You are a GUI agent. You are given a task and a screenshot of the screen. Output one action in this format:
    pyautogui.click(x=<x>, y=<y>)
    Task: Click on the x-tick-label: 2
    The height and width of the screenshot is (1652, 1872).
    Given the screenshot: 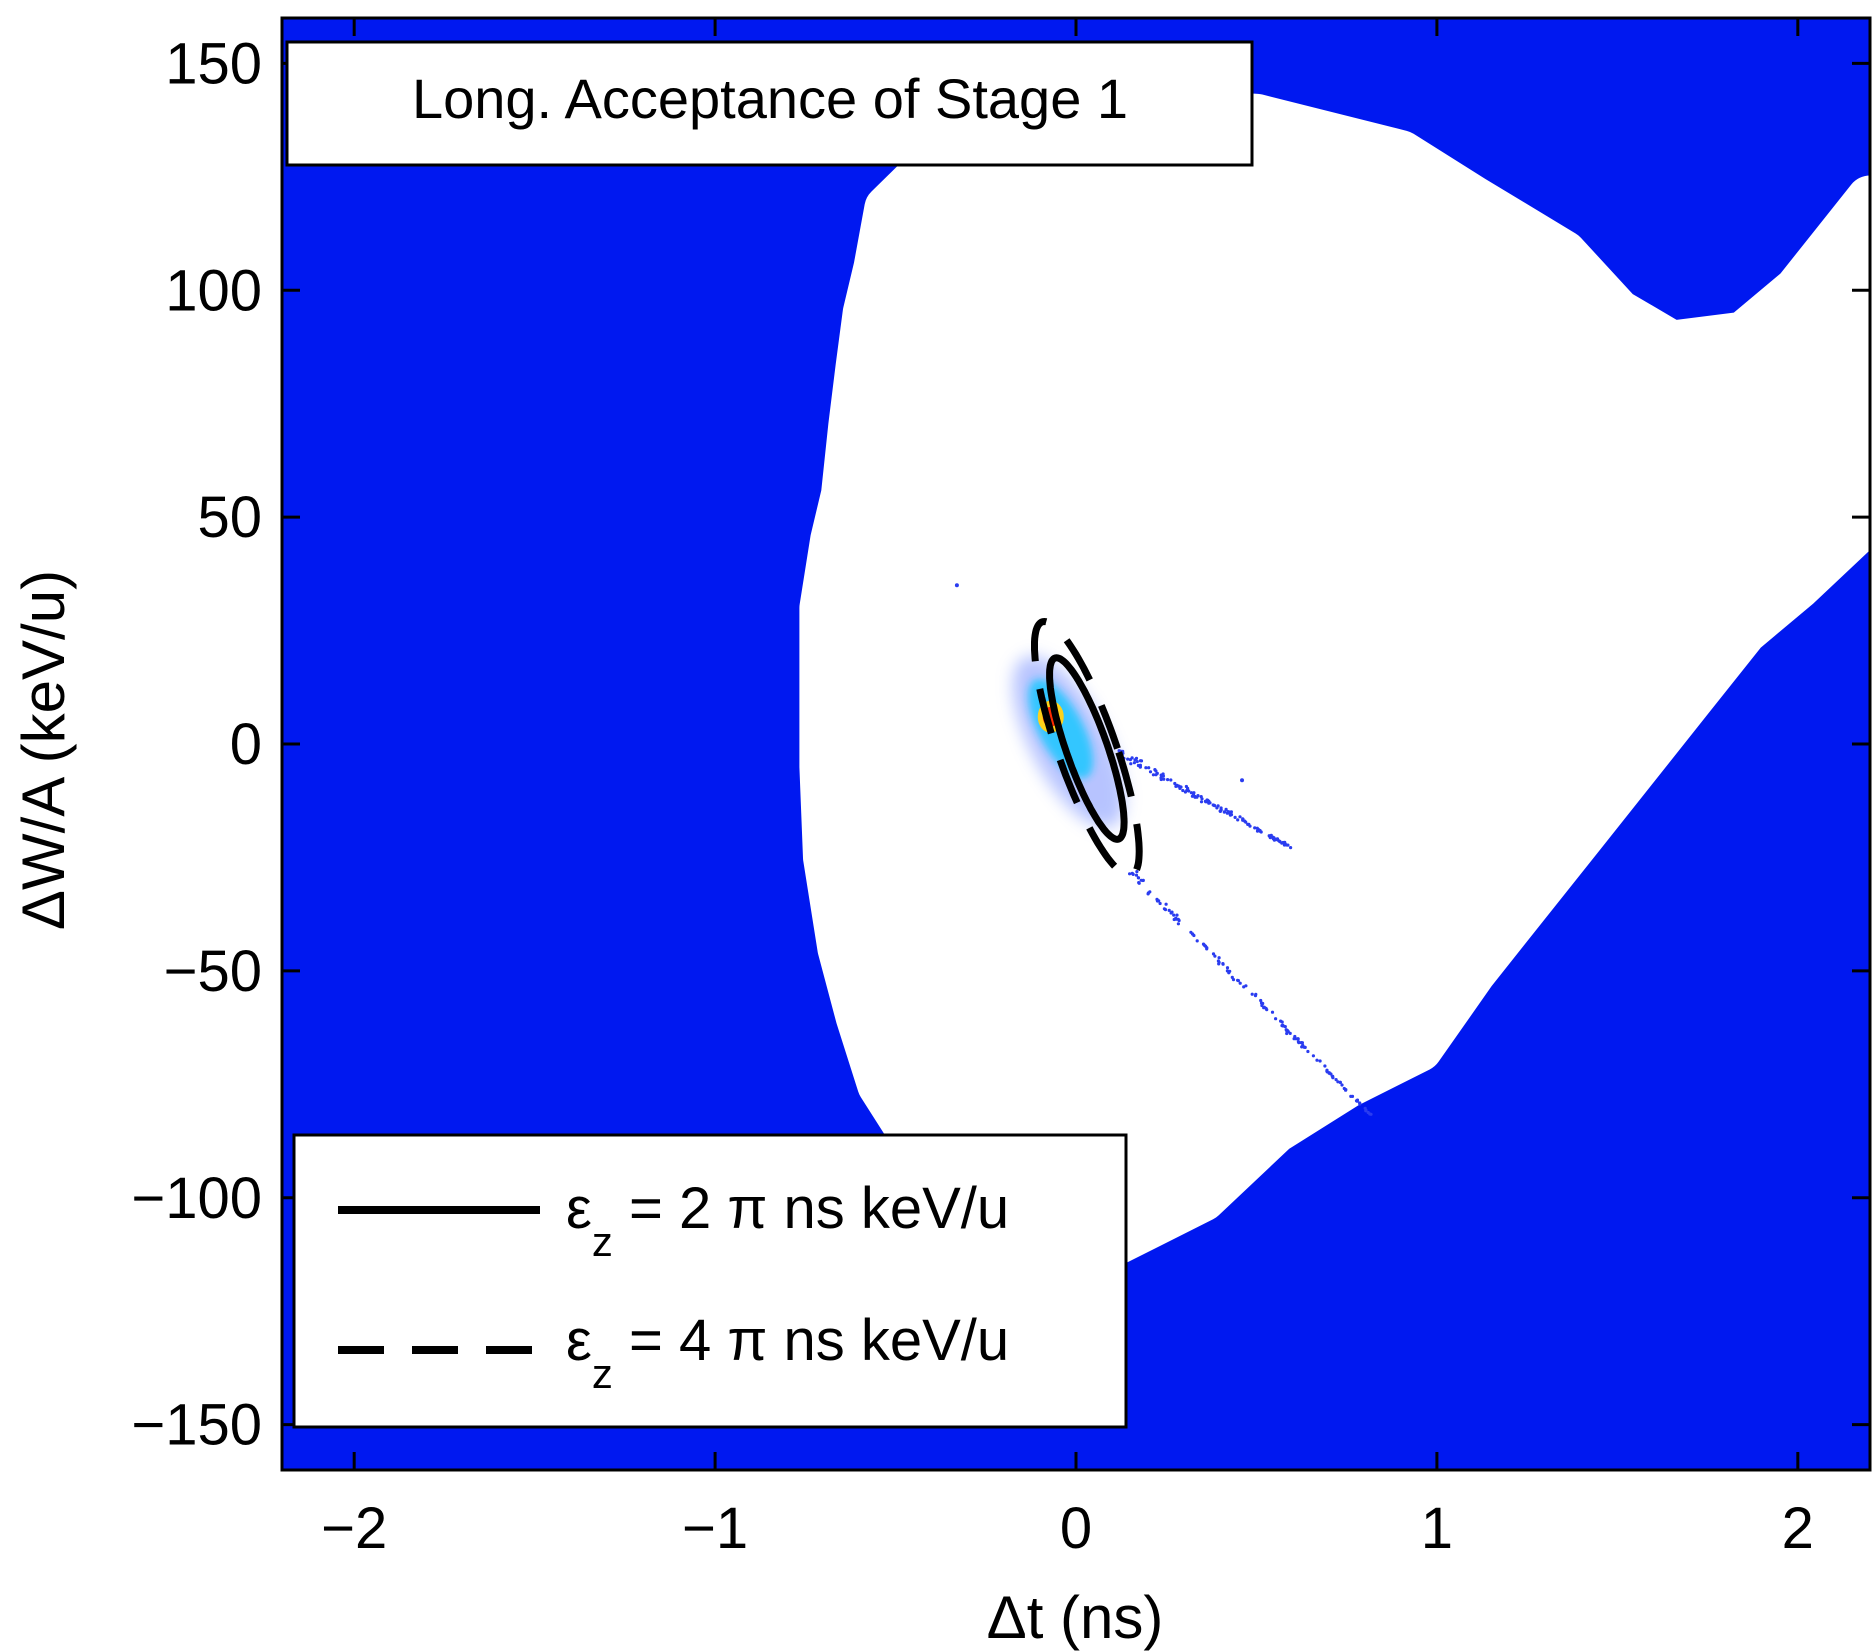 What is the action you would take?
    pyautogui.click(x=1798, y=1528)
    